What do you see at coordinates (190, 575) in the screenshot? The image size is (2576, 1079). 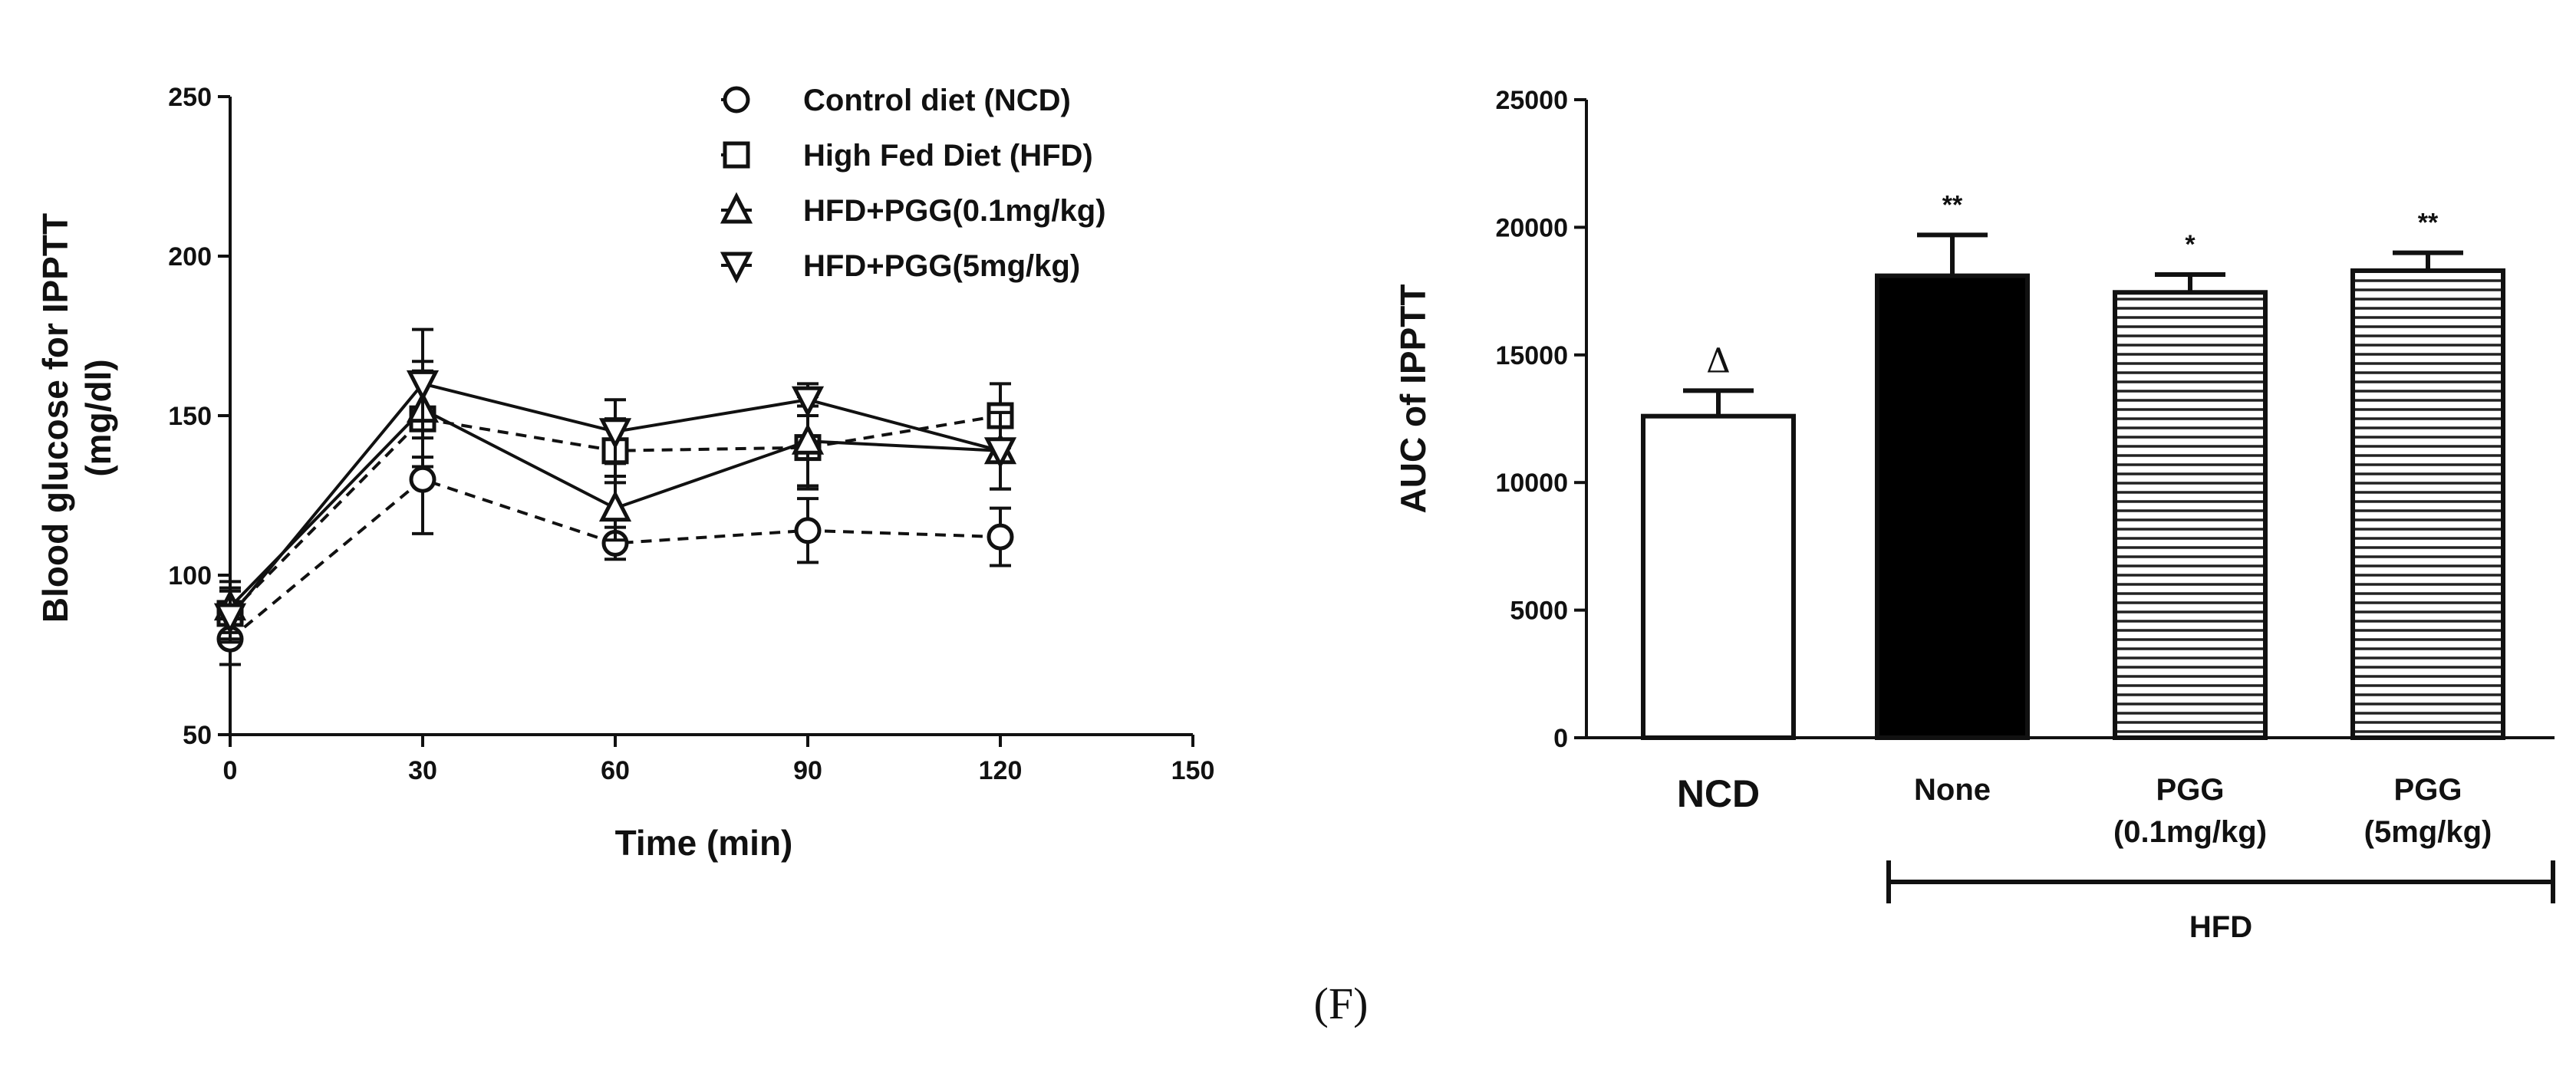 I see `y-tick-label: 100` at bounding box center [190, 575].